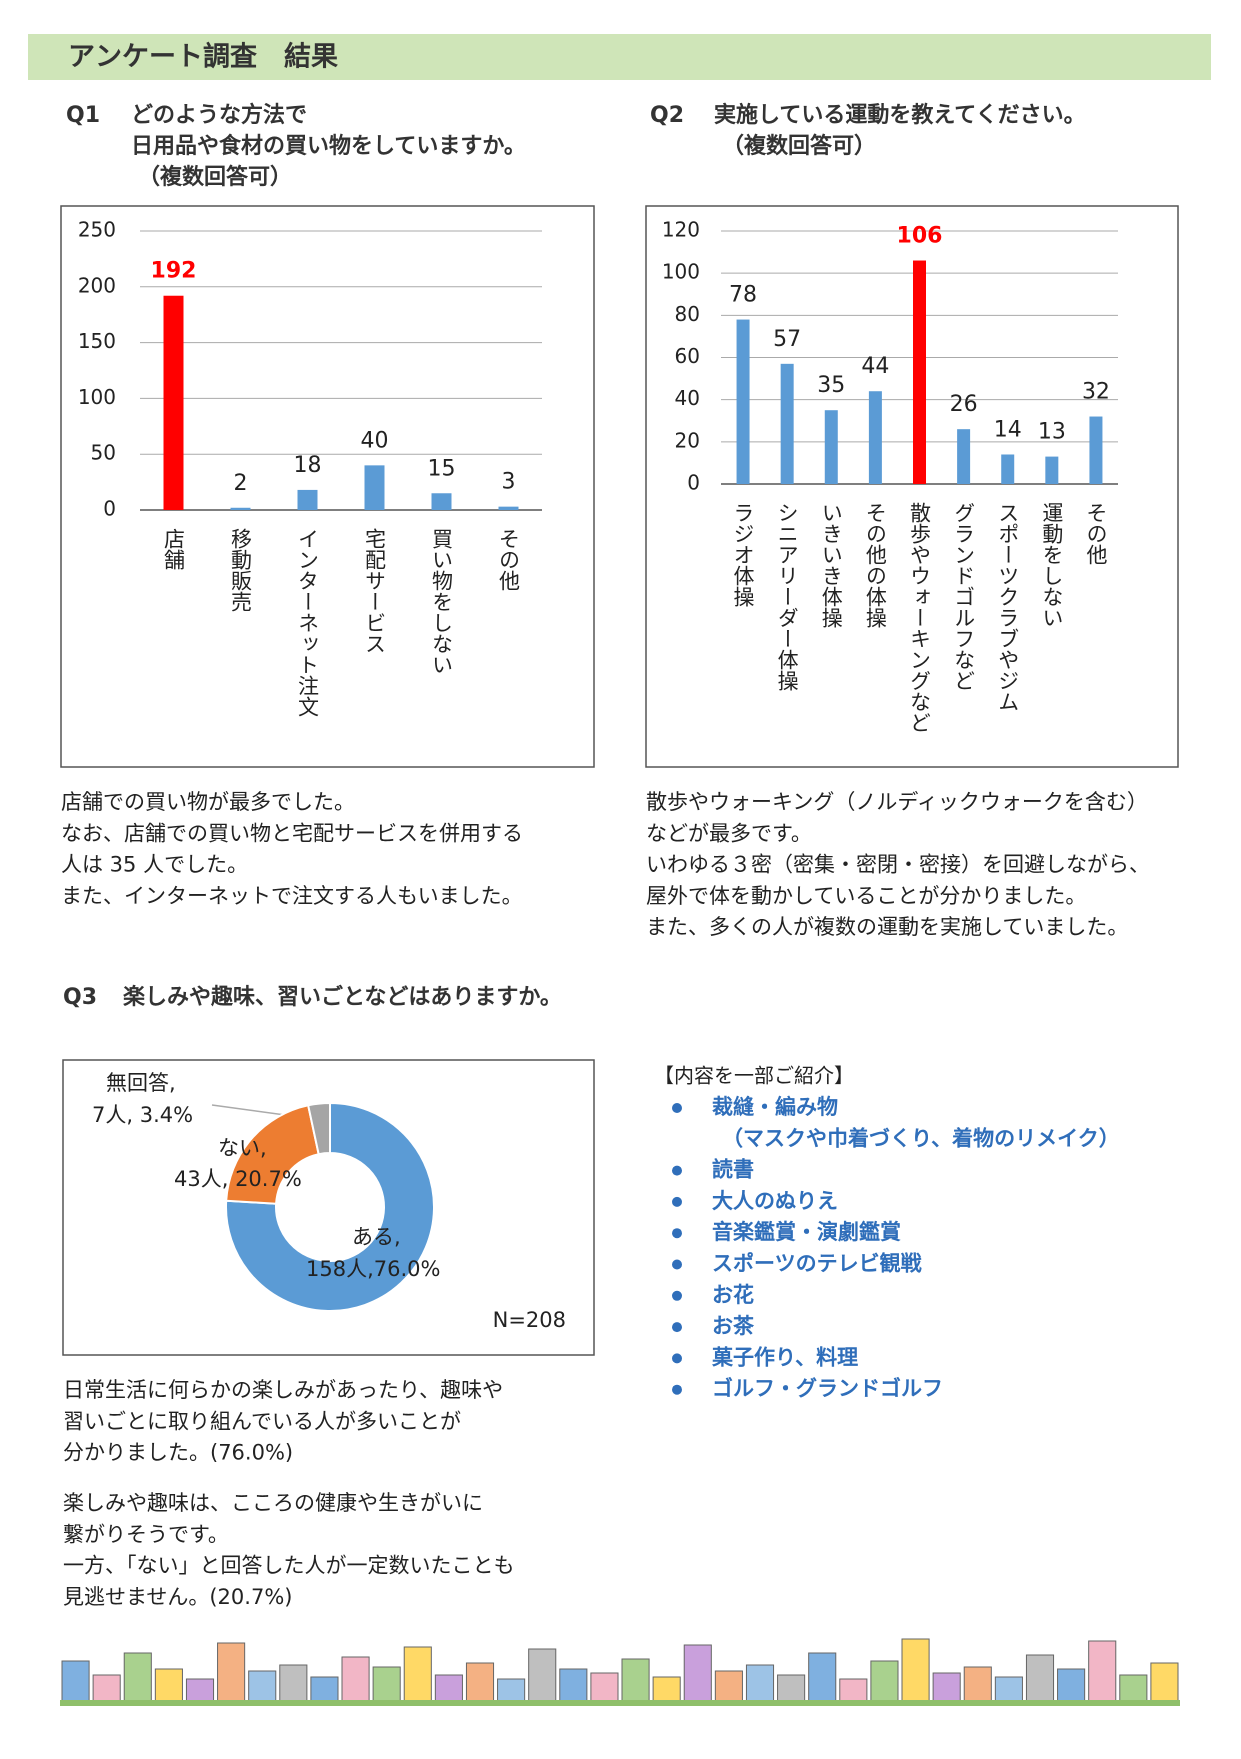 This screenshot has width=1241, height=1759. I want to click on y-tick-label: 50, so click(103, 453).